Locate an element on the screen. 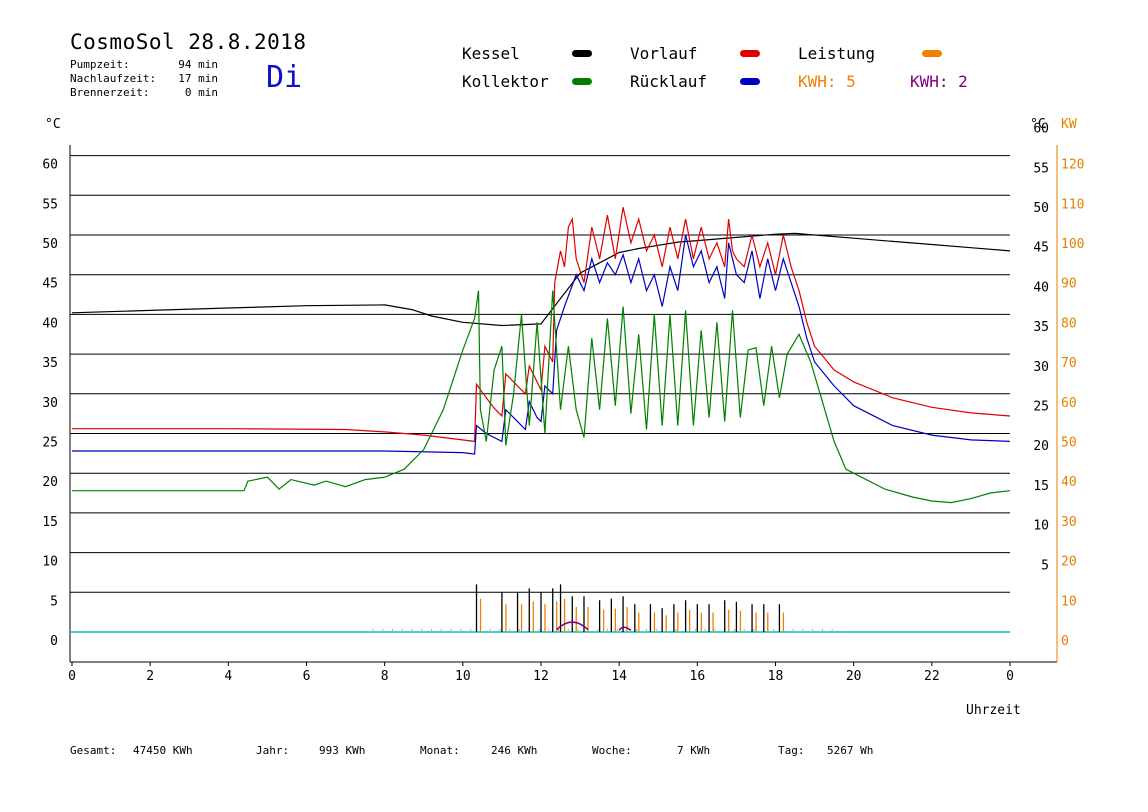  y-tick-left-label: 50 is located at coordinates (50, 244).